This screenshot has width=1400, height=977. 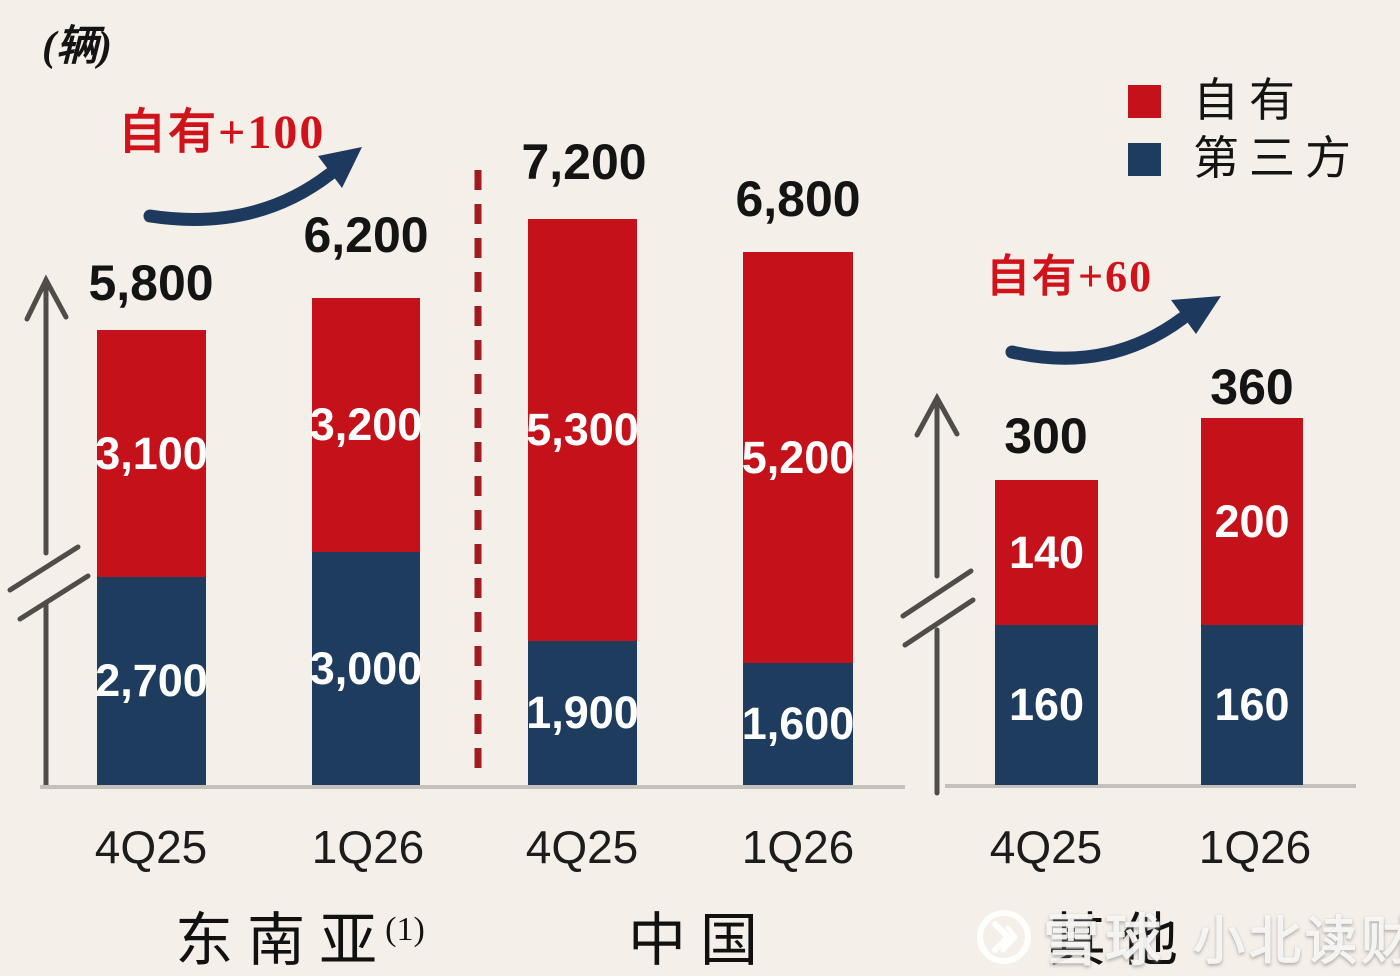 What do you see at coordinates (1105, 942) in the screenshot?
I see `watermark-brand: 雪球` at bounding box center [1105, 942].